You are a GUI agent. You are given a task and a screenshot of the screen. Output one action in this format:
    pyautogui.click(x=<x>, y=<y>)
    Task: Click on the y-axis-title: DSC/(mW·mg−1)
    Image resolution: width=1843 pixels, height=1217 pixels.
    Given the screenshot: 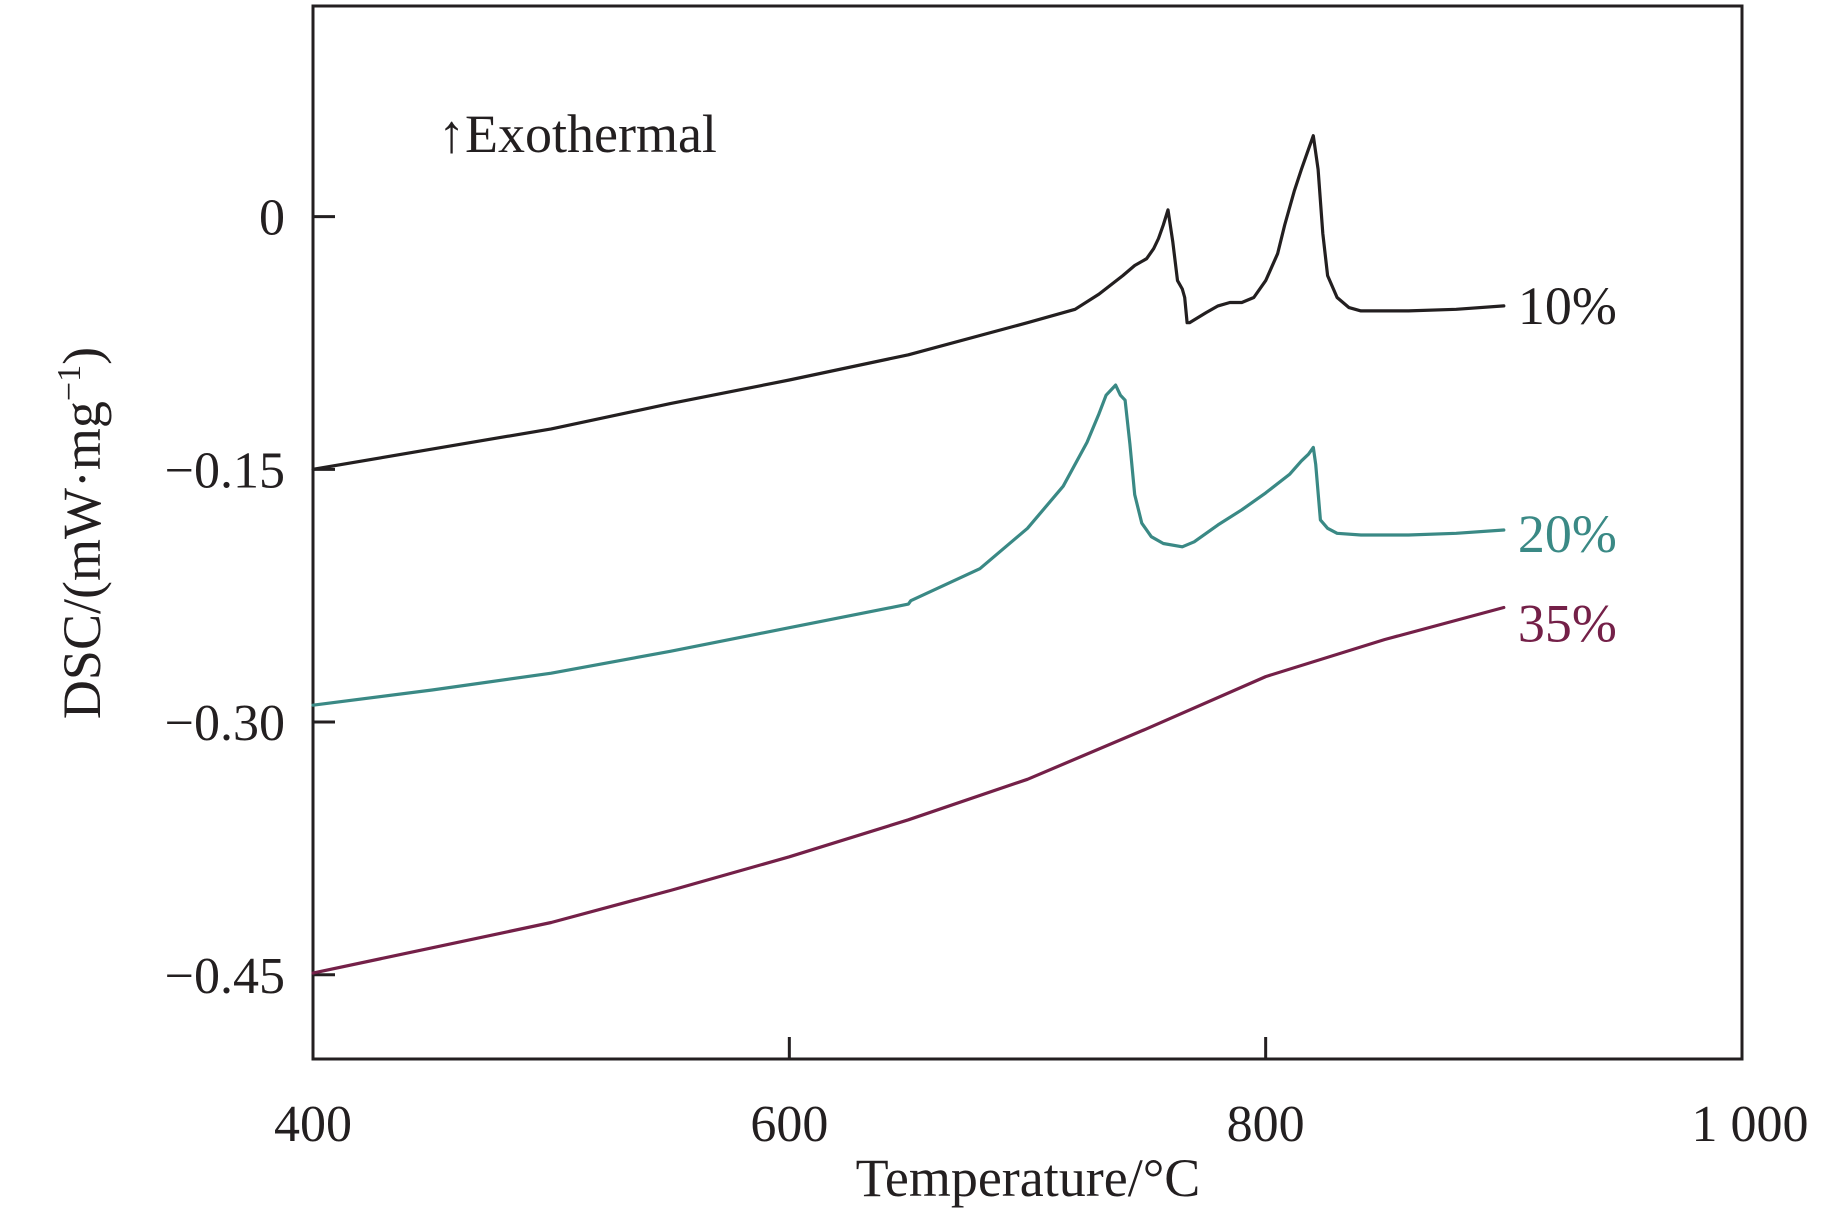 What is the action you would take?
    pyautogui.click(x=81, y=533)
    